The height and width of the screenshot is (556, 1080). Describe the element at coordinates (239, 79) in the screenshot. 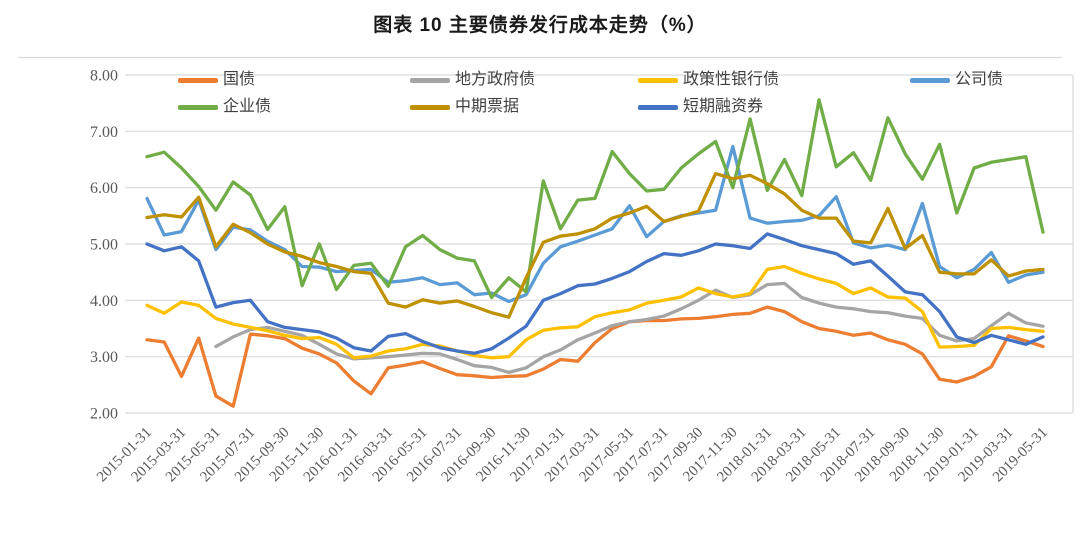

I see `legend-label: 国债` at that location.